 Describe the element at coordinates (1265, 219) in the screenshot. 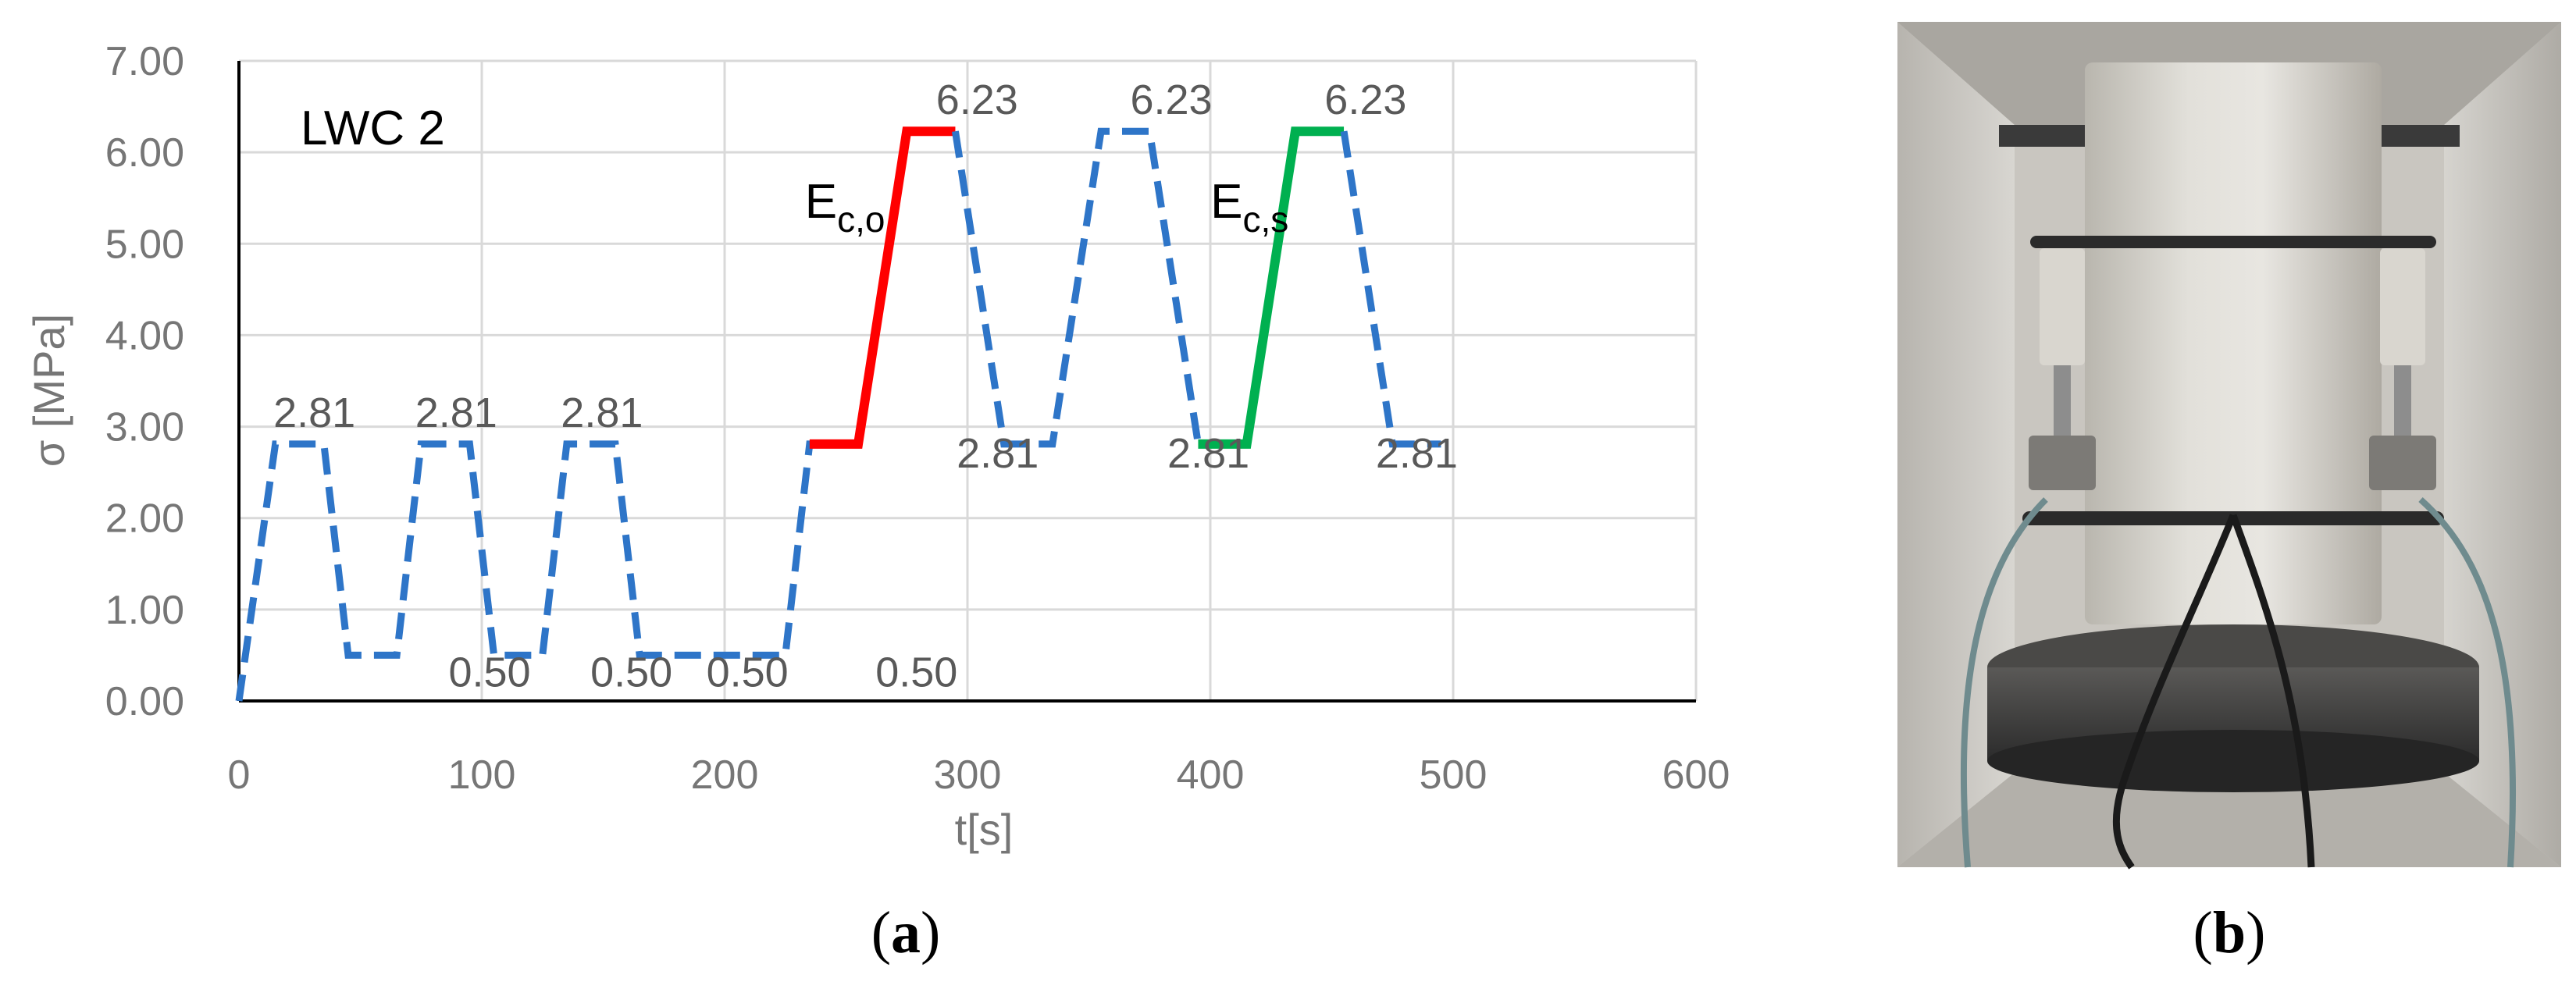

I see `annotation-1-sub: c,s` at that location.